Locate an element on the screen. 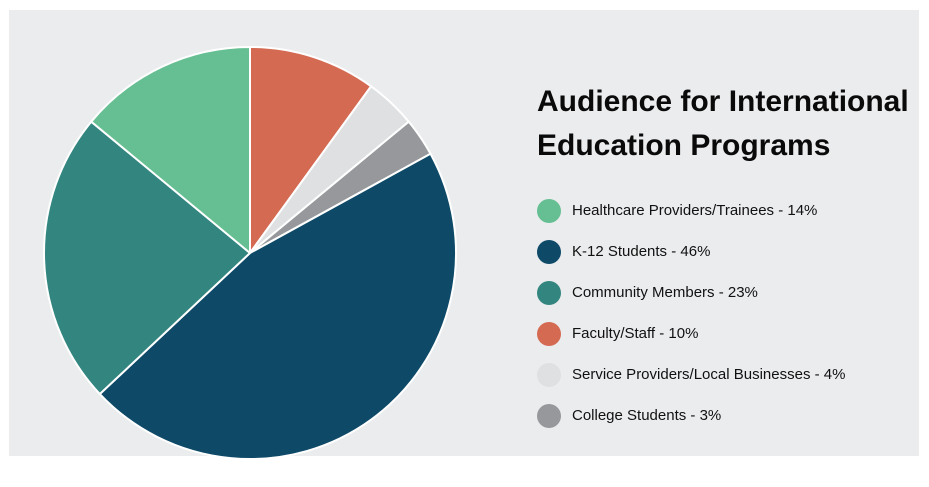 The height and width of the screenshot is (487, 929). legend-item-faculty: Faculty/Staff - 10% is located at coordinates (727, 333).